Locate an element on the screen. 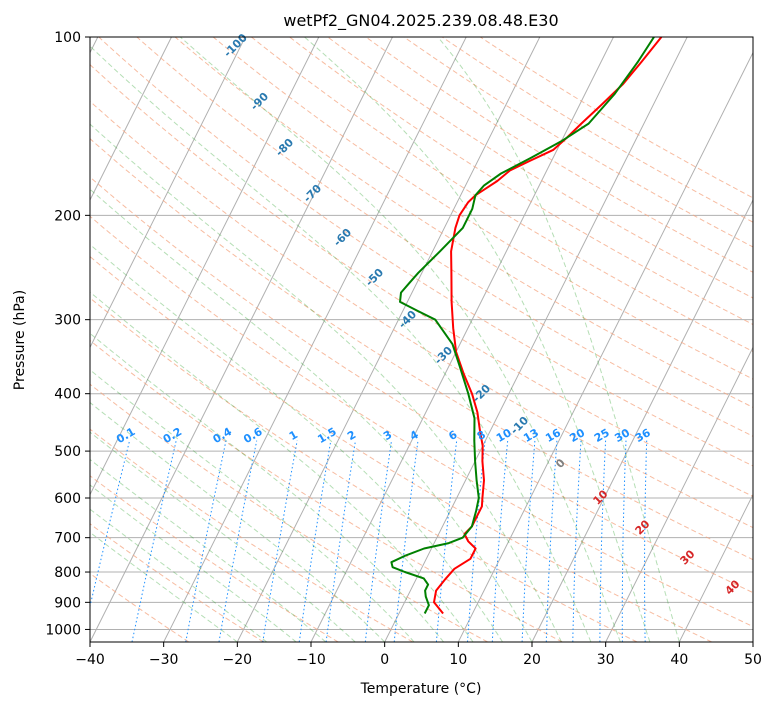  y-tick-label: 700 is located at coordinates (67, 539).